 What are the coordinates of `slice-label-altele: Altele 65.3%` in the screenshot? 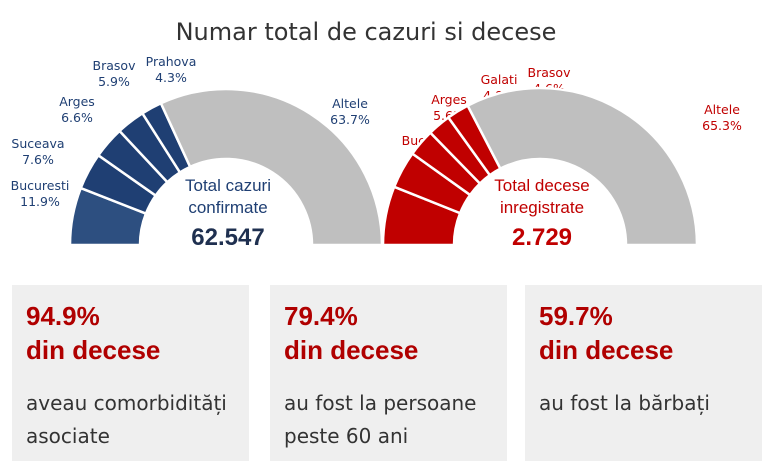 It's located at (722, 117).